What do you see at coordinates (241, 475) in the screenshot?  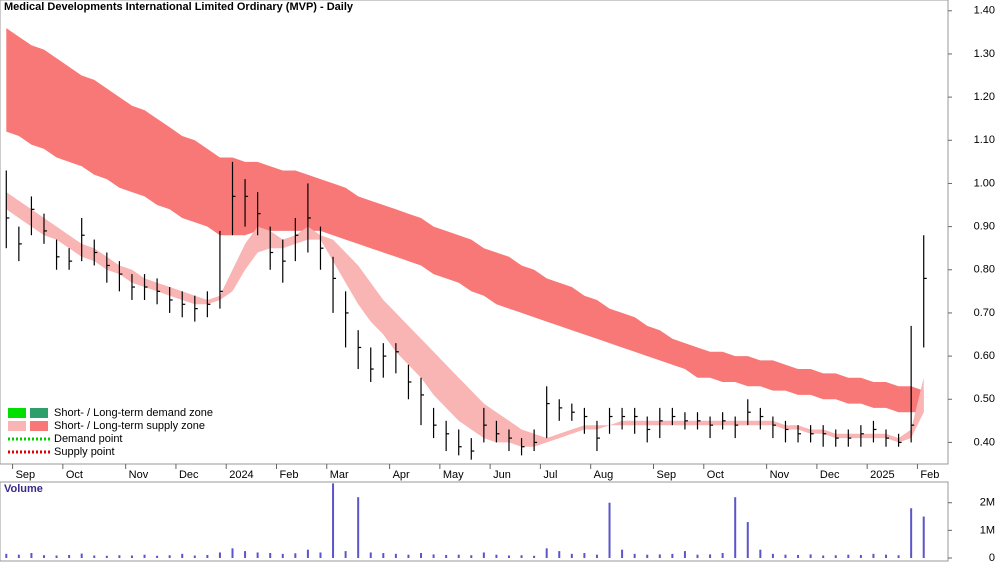 I see `x-tick-label: 2024` at bounding box center [241, 475].